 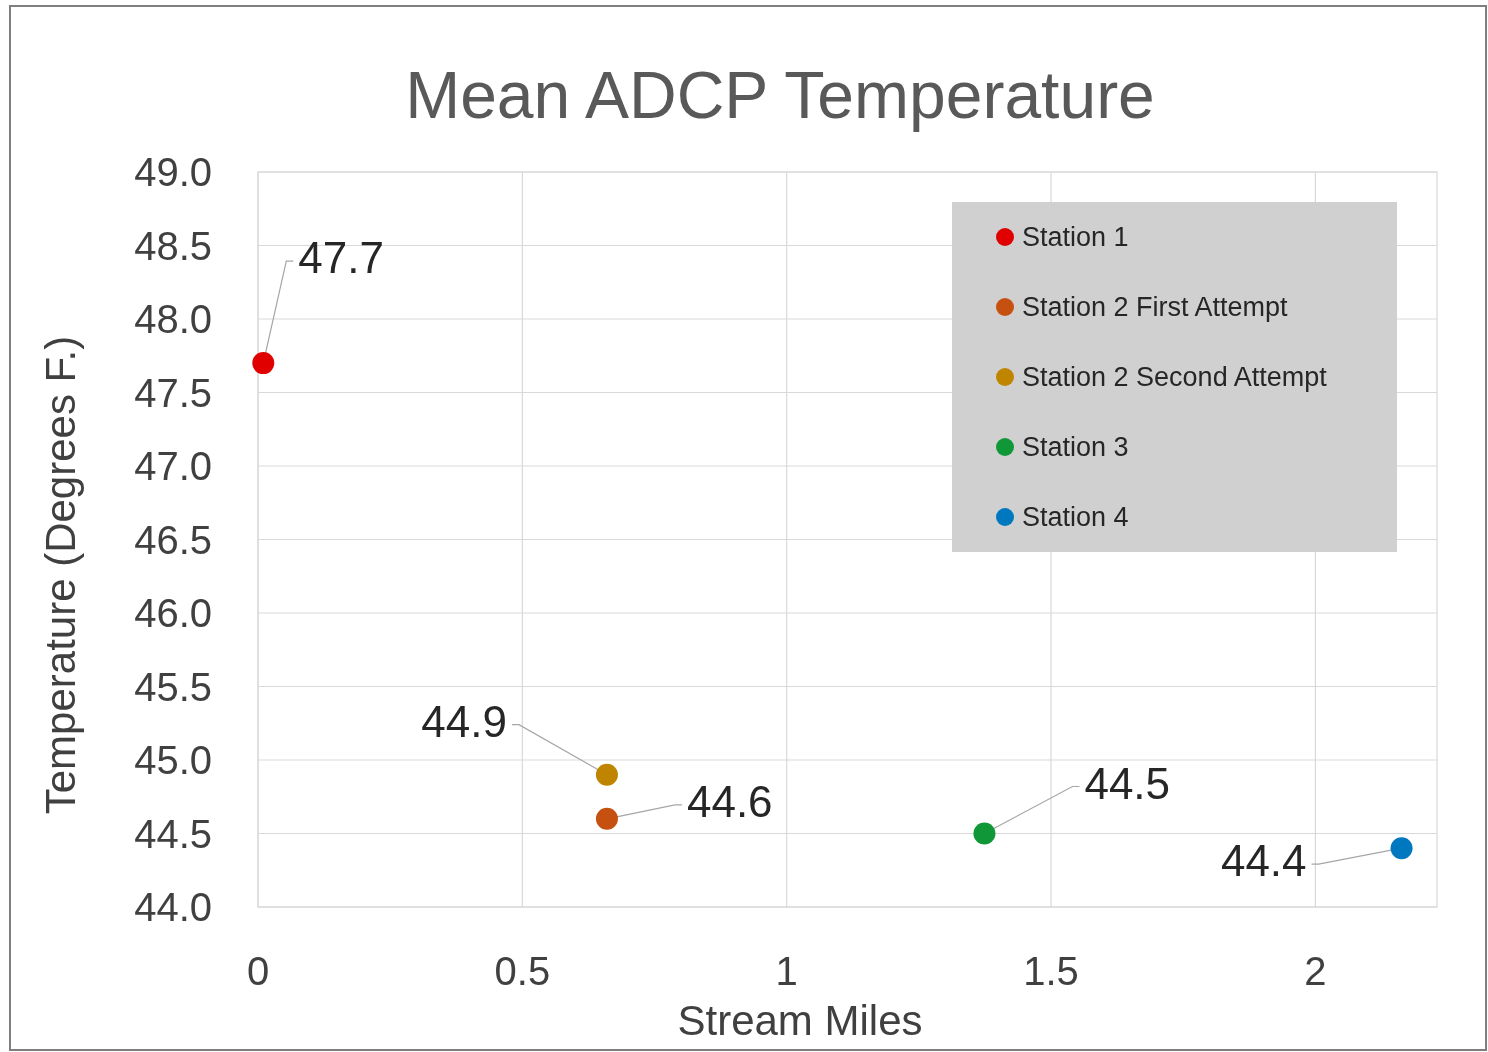 What do you see at coordinates (464, 721) in the screenshot?
I see `data-label: 44.9` at bounding box center [464, 721].